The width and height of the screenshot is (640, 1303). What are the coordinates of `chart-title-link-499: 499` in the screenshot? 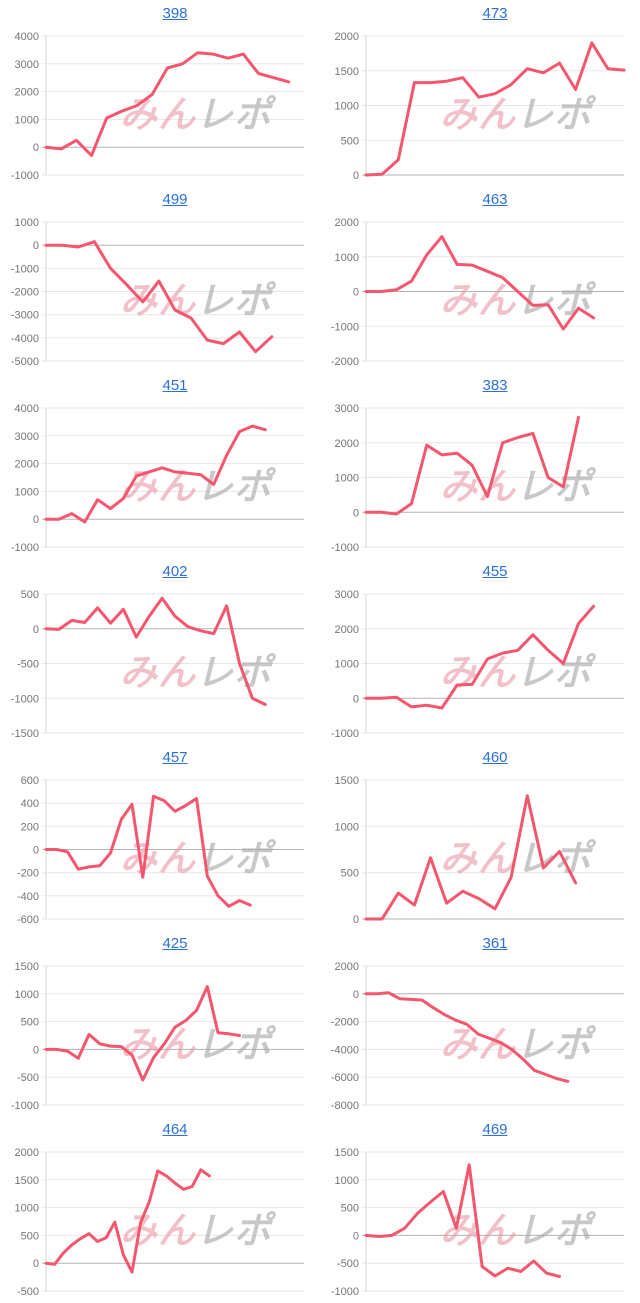 It's located at (175, 199).